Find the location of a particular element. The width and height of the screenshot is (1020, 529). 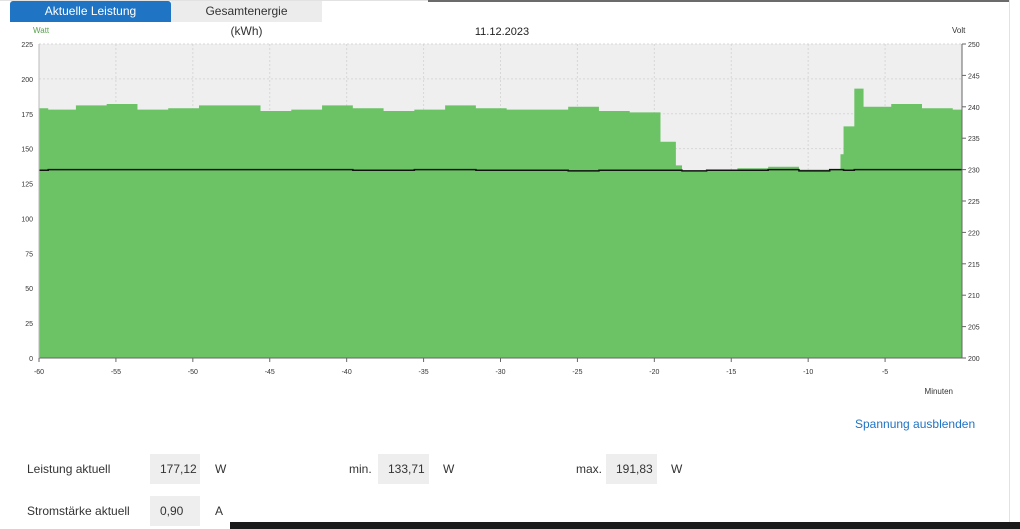

right-tick-label: 225 is located at coordinates (974, 202).